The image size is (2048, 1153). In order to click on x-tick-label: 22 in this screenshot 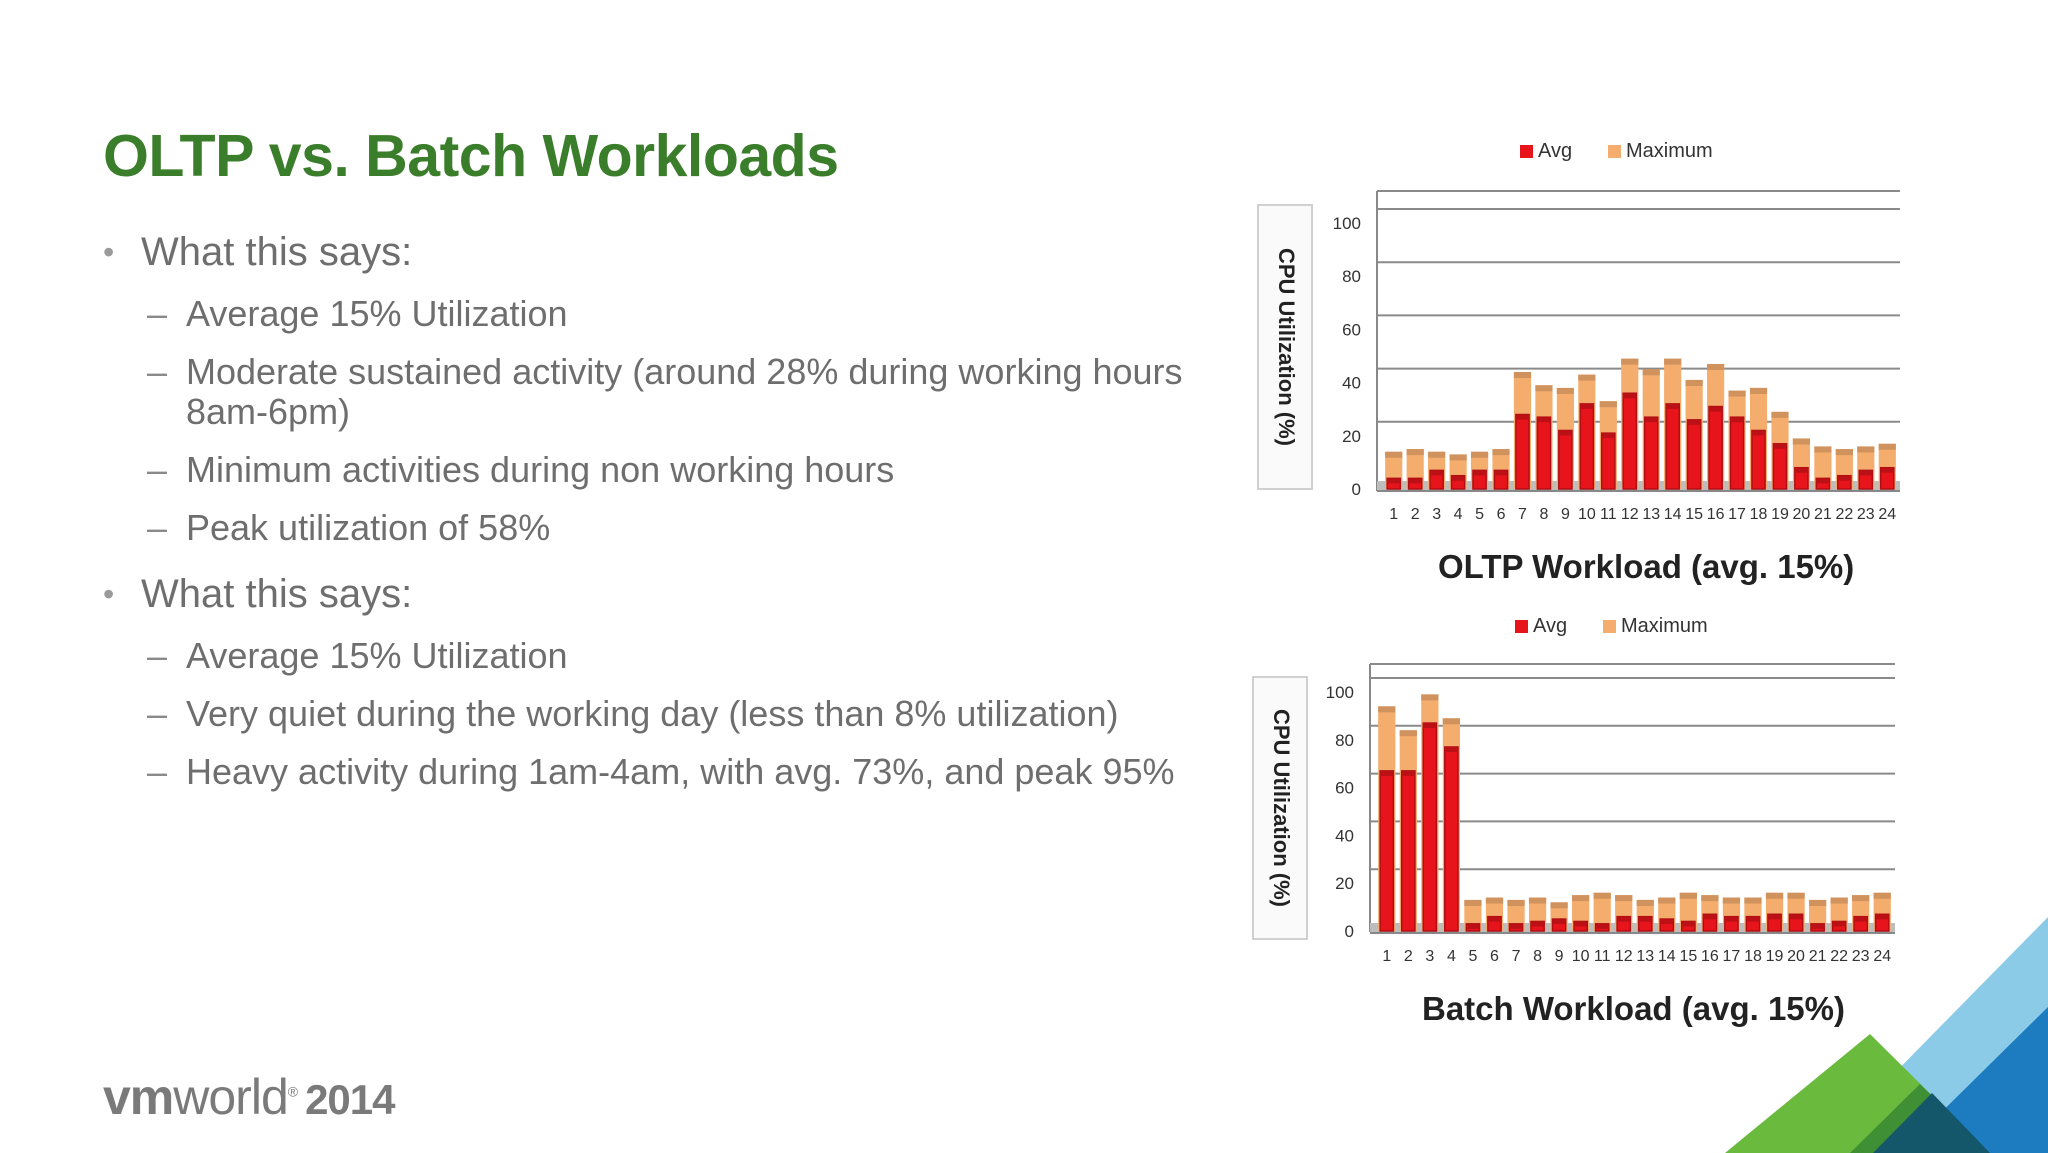, I will do `click(1839, 956)`.